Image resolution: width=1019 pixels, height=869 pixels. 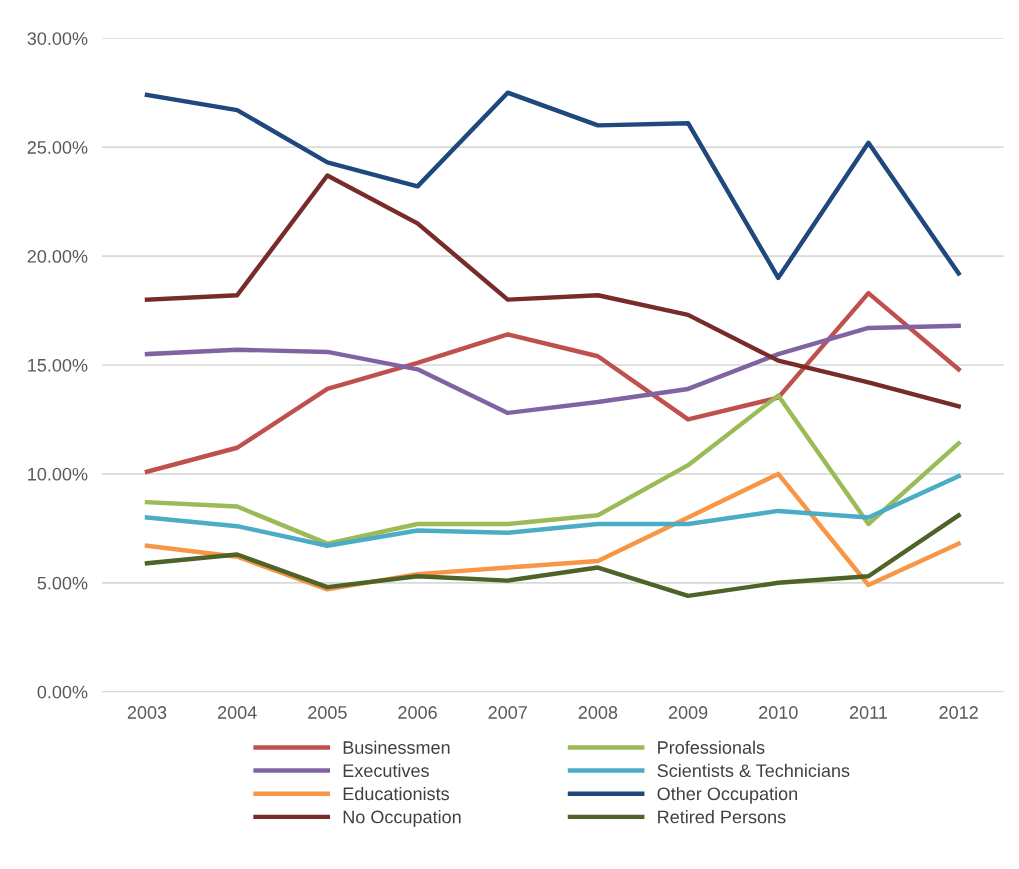 What do you see at coordinates (598, 712) in the screenshot?
I see `x-tick-label: 2008` at bounding box center [598, 712].